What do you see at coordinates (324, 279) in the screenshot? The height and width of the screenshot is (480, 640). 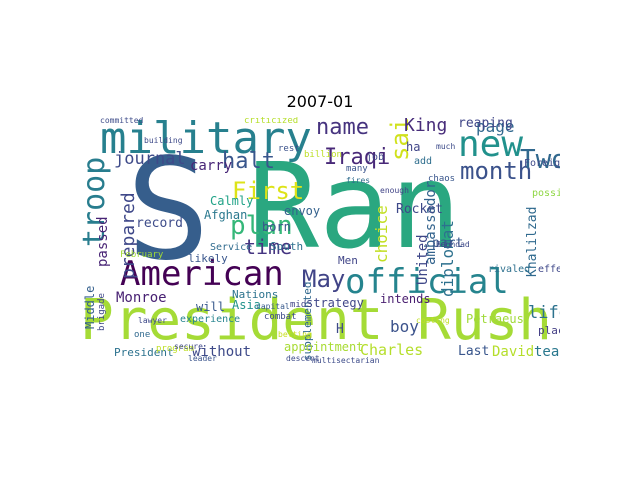 I see `word-may: May` at bounding box center [324, 279].